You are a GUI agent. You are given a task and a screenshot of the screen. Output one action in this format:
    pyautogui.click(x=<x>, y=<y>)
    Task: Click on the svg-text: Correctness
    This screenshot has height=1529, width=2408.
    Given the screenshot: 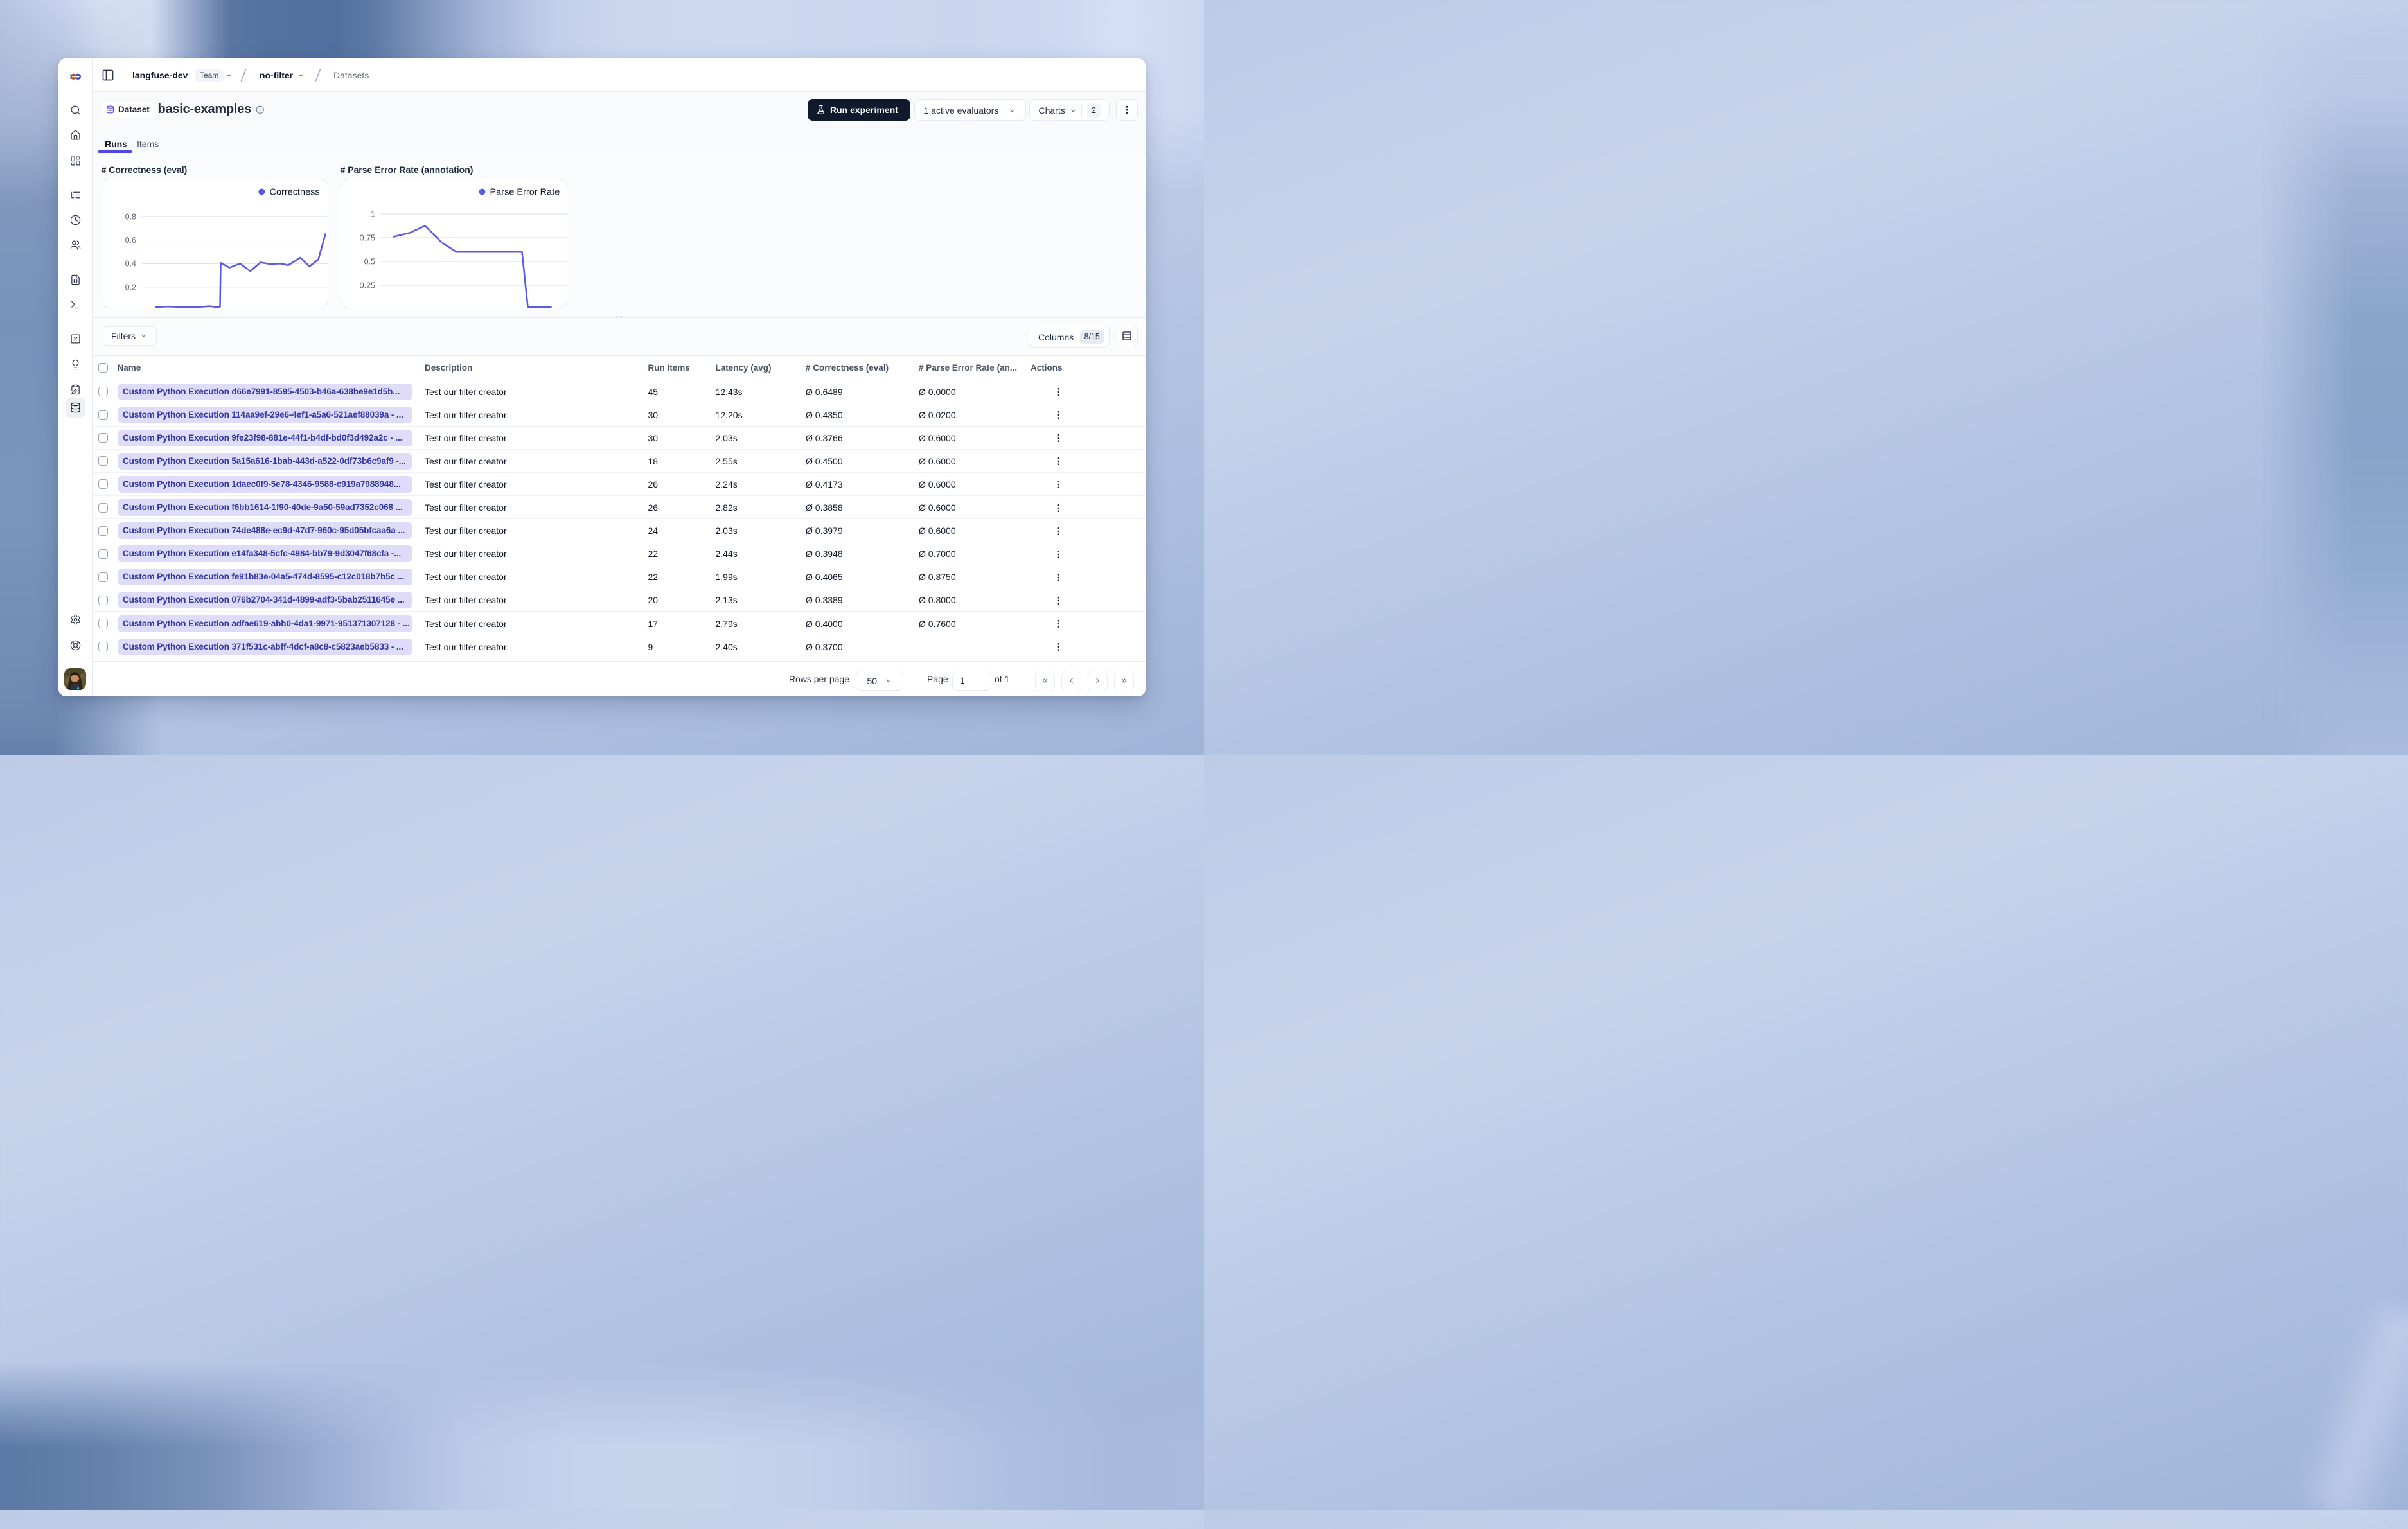 What is the action you would take?
    pyautogui.click(x=294, y=193)
    